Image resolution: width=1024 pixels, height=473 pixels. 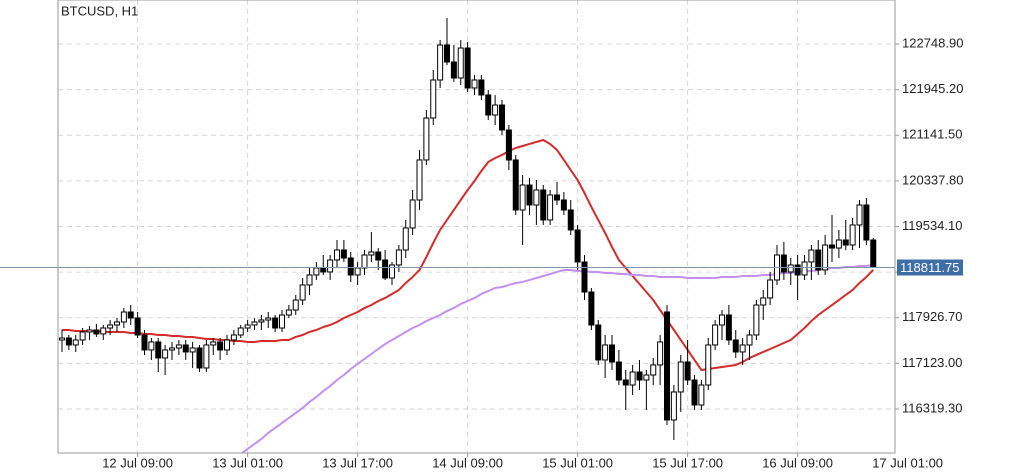 I want to click on y-tick-label: 121945.20, so click(x=932, y=88).